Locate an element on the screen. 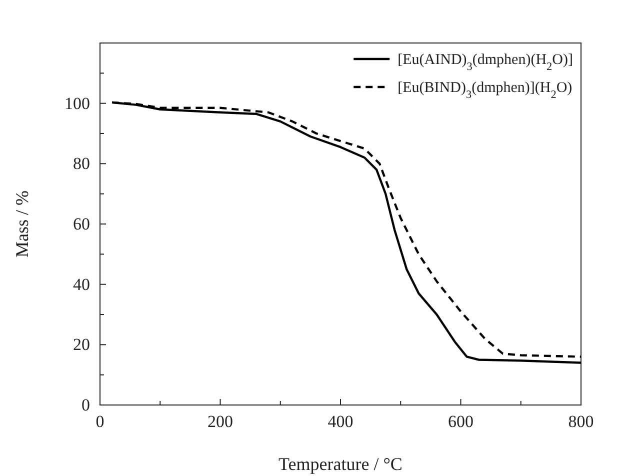 This screenshot has height=476, width=620. y-tick-label: 100 is located at coordinates (77, 103).